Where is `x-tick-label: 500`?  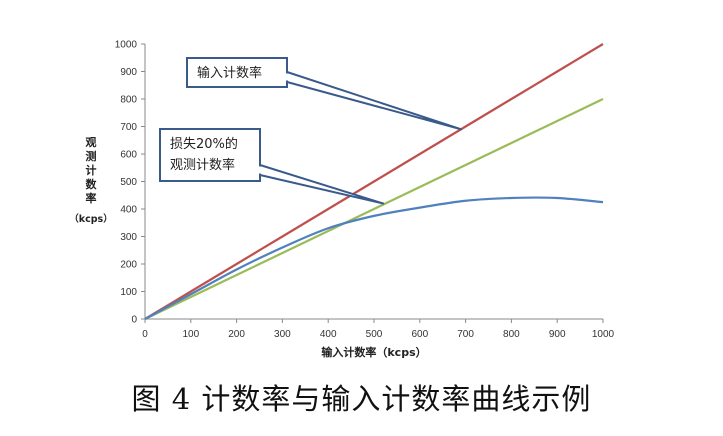 x-tick-label: 500 is located at coordinates (374, 334).